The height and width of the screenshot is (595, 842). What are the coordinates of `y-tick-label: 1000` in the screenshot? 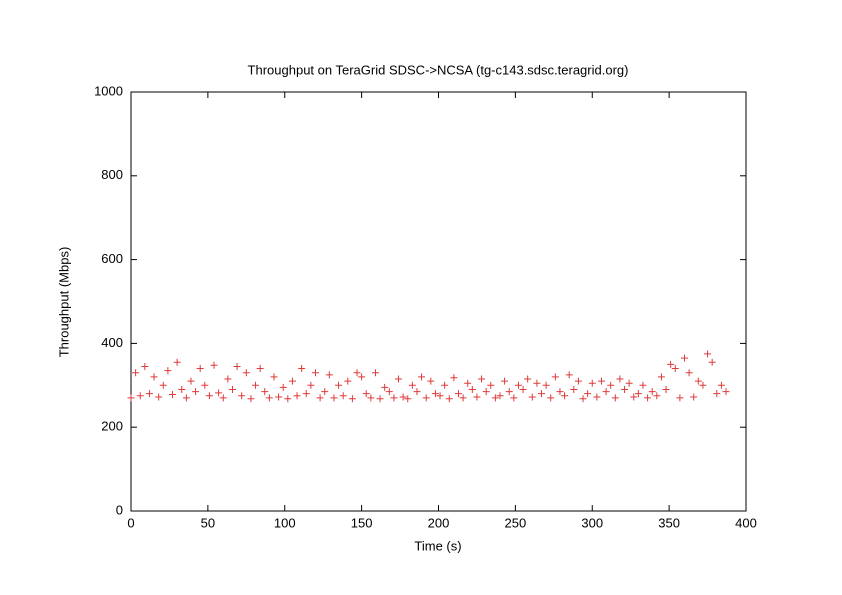 It's located at (108, 90).